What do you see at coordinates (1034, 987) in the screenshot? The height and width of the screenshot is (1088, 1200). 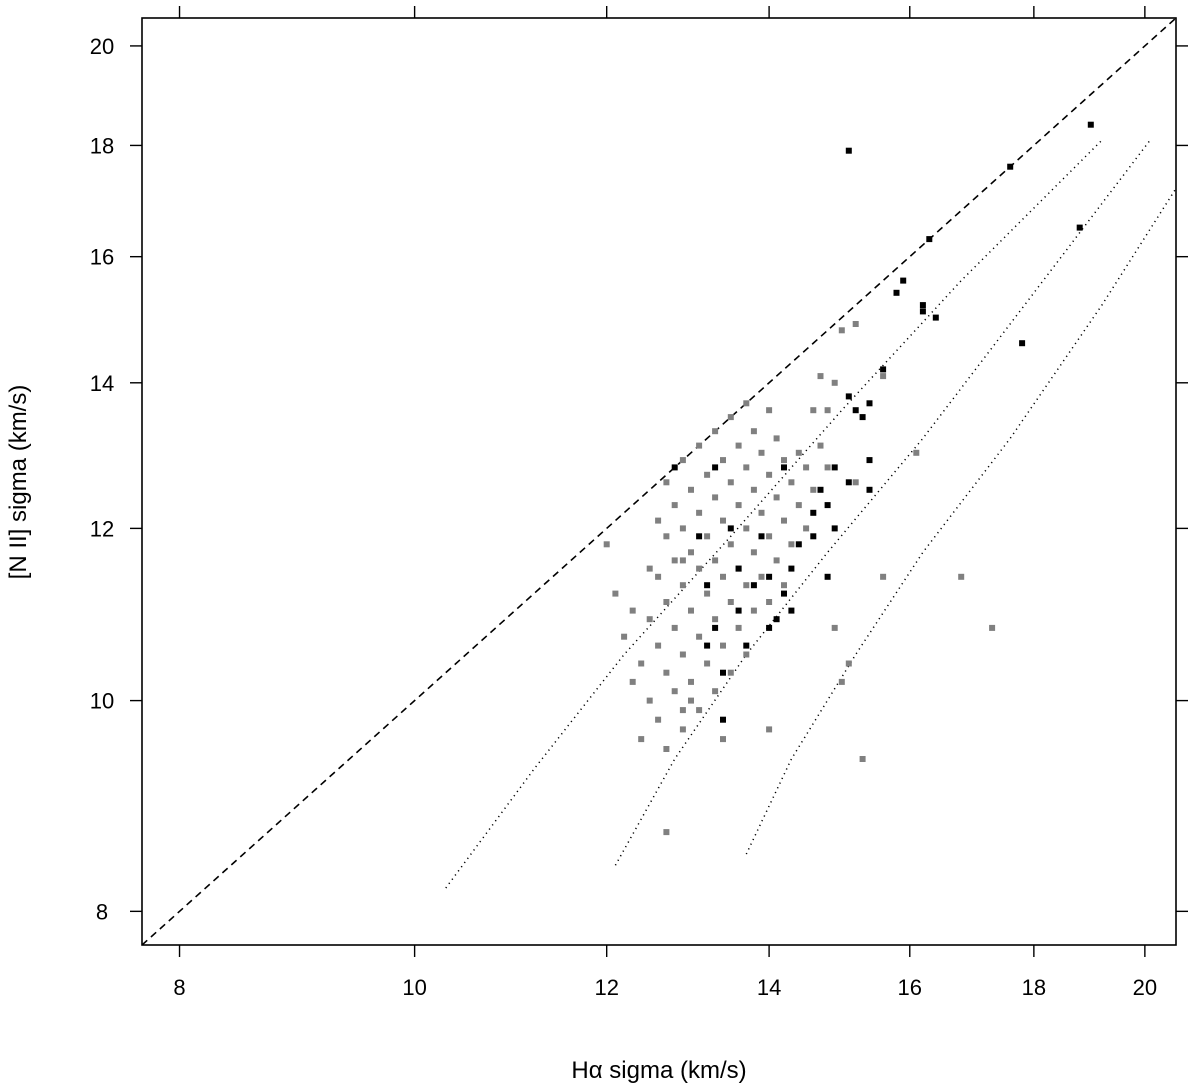 I see `x-tick-label: 18` at bounding box center [1034, 987].